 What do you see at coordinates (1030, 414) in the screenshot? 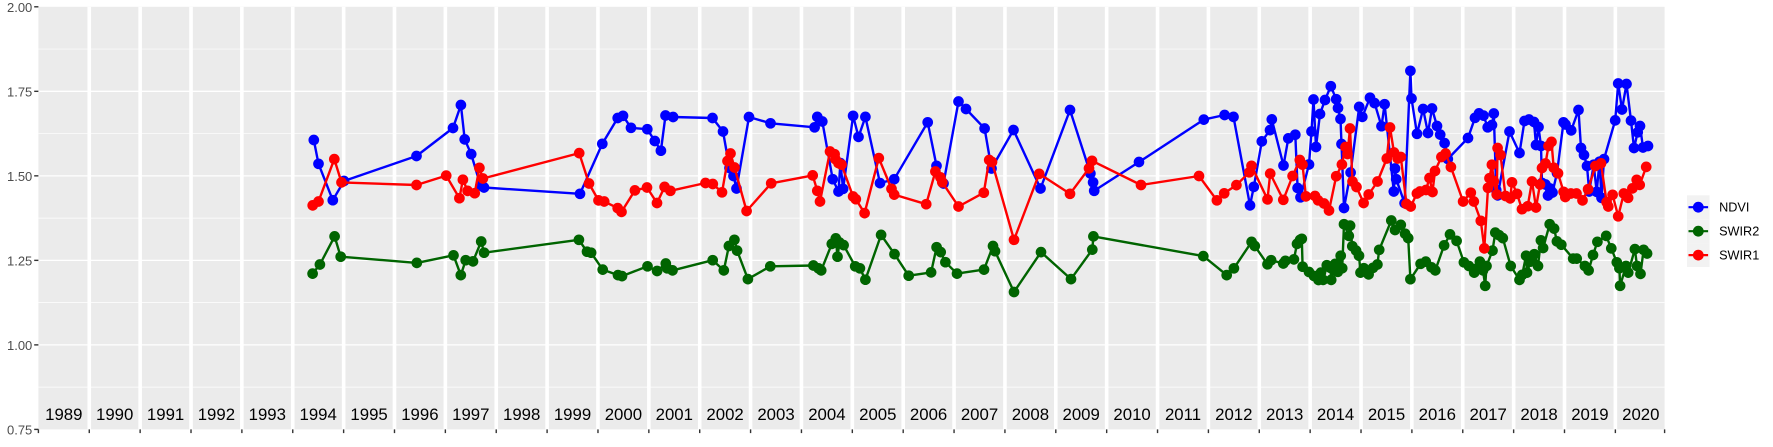
I see `svg-text: 2008` at bounding box center [1030, 414].